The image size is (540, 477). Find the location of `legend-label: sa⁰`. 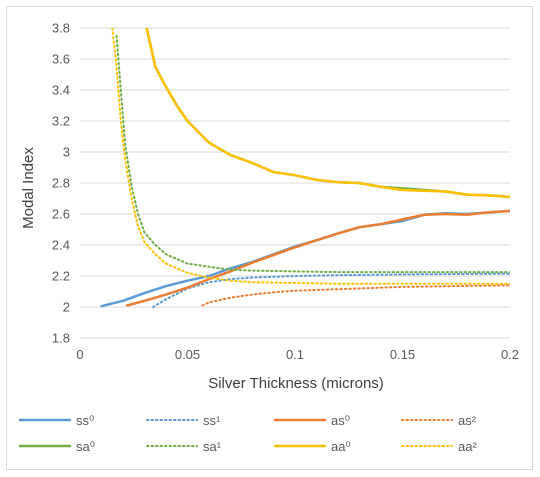

legend-label: sa⁰ is located at coordinates (85, 446).